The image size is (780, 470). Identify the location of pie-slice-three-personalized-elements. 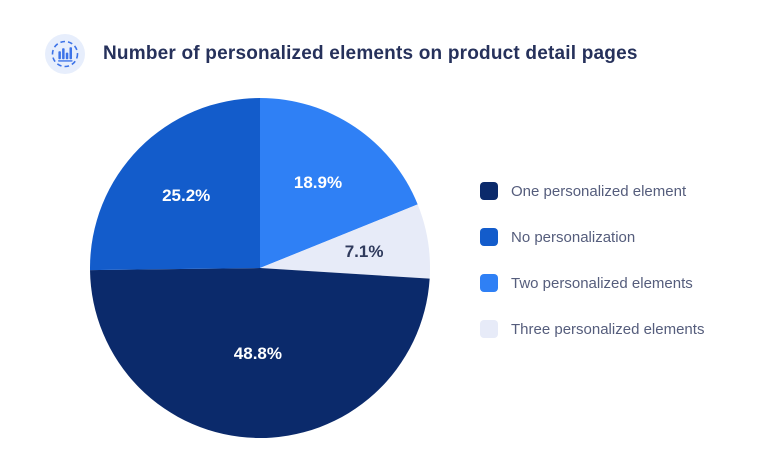
(345, 241).